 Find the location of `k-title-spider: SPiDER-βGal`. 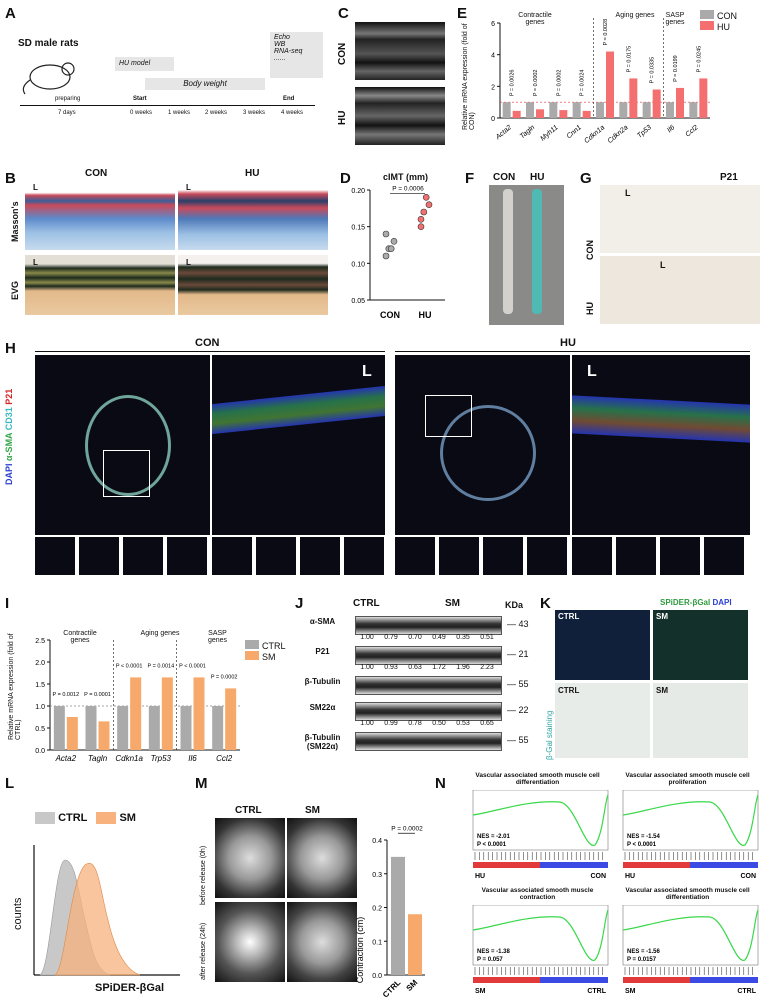

k-title-spider: SPiDER-βGal is located at coordinates (685, 602).